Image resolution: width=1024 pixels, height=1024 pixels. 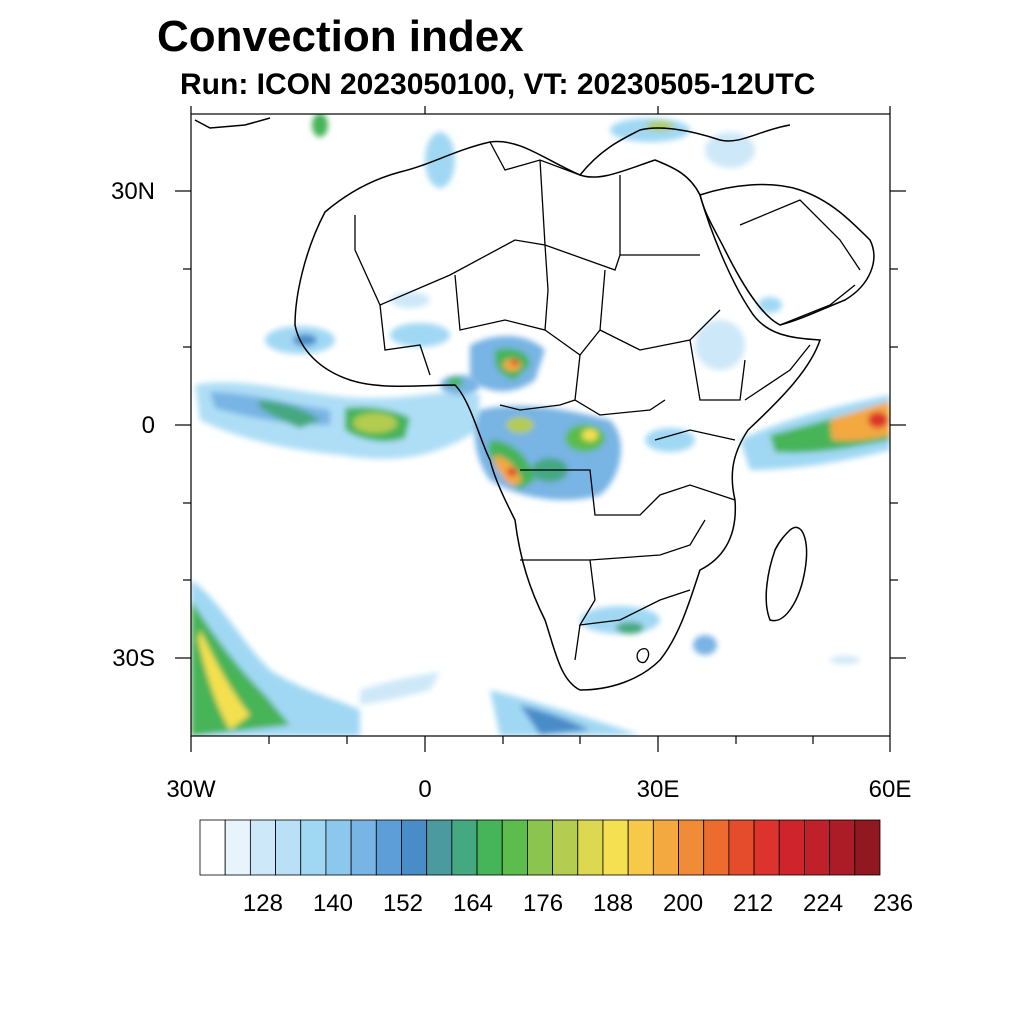 I want to click on colorbar-tick-label: 164, so click(x=473, y=903).